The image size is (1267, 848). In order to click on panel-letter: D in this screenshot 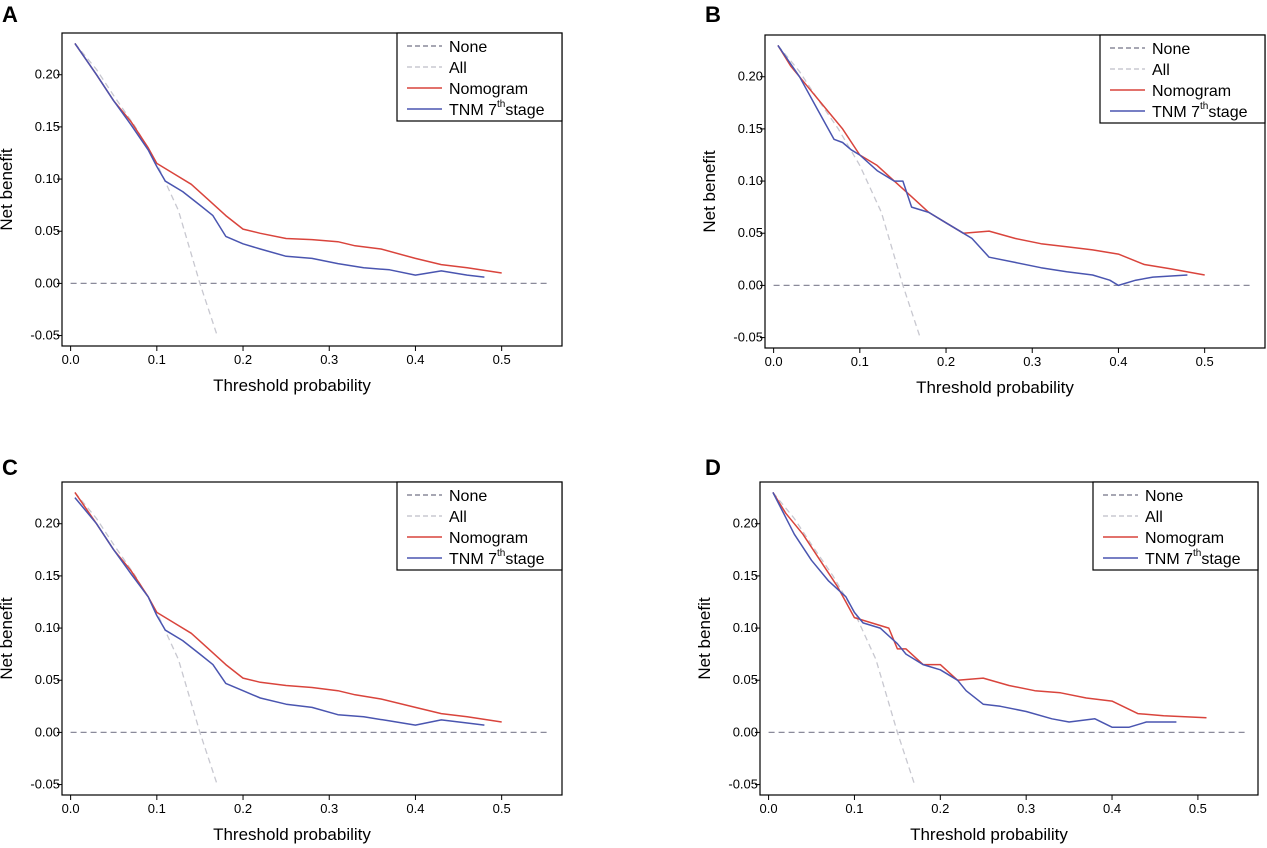, I will do `click(713, 467)`.